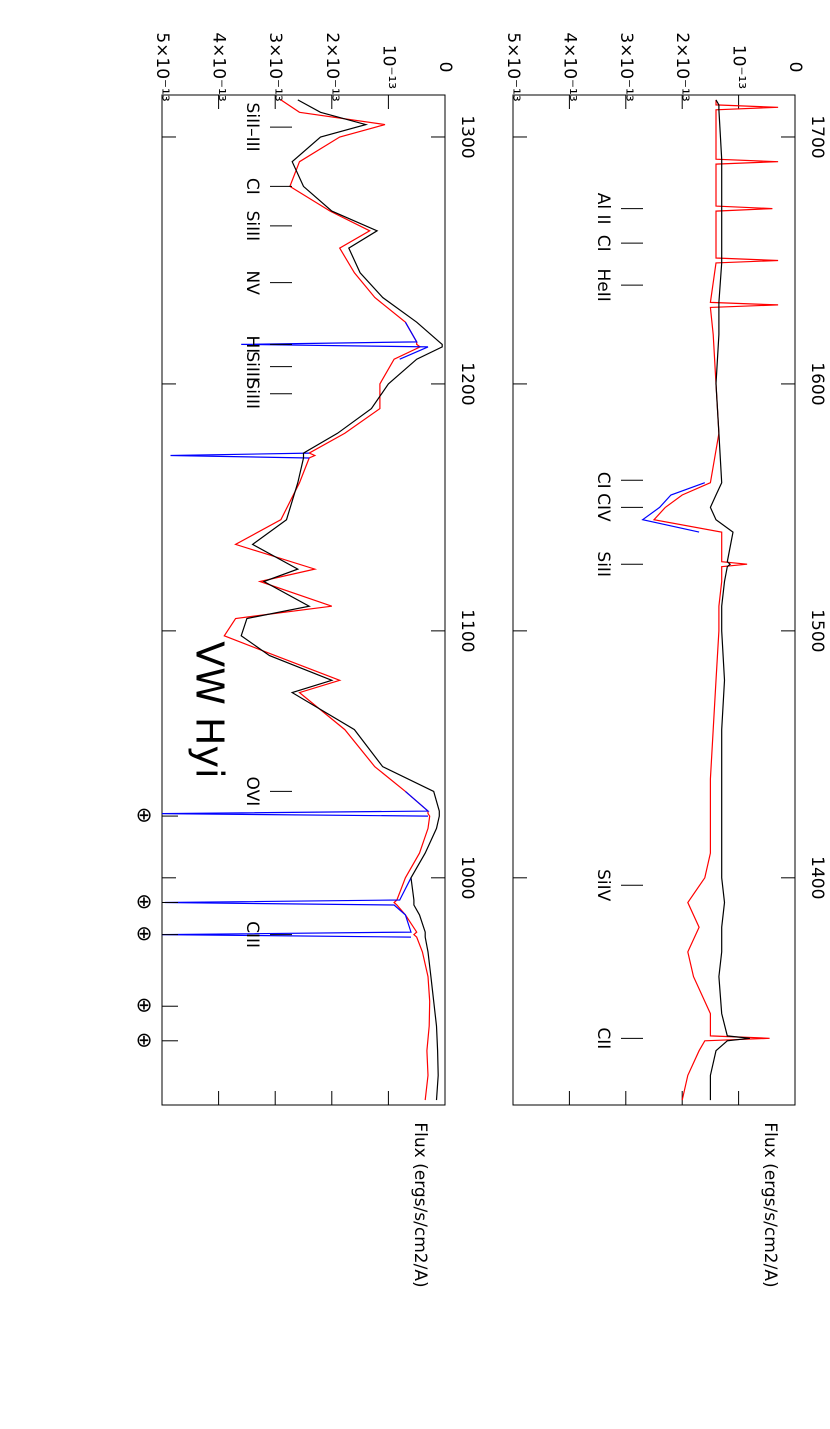  What do you see at coordinates (603, 1038) in the screenshot?
I see `line-id-label: CII` at bounding box center [603, 1038].